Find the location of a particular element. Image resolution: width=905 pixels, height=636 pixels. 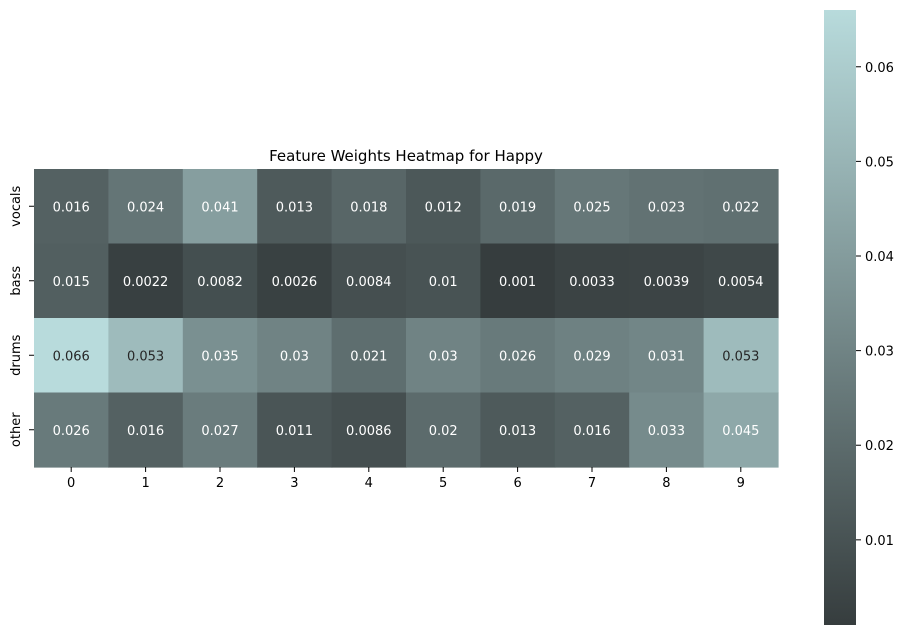

cell-value-label: 0.029 is located at coordinates (591, 356).